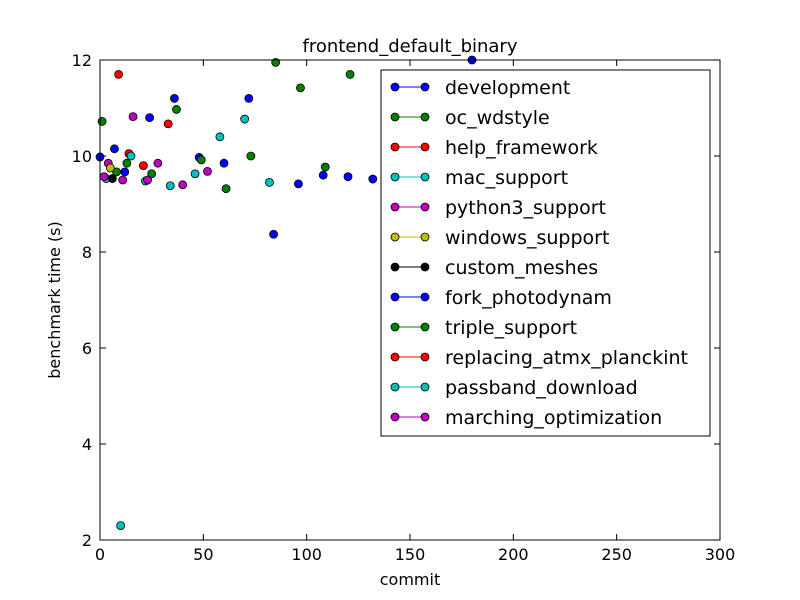  What do you see at coordinates (513, 554) in the screenshot?
I see `x-tick-label: 200` at bounding box center [513, 554].